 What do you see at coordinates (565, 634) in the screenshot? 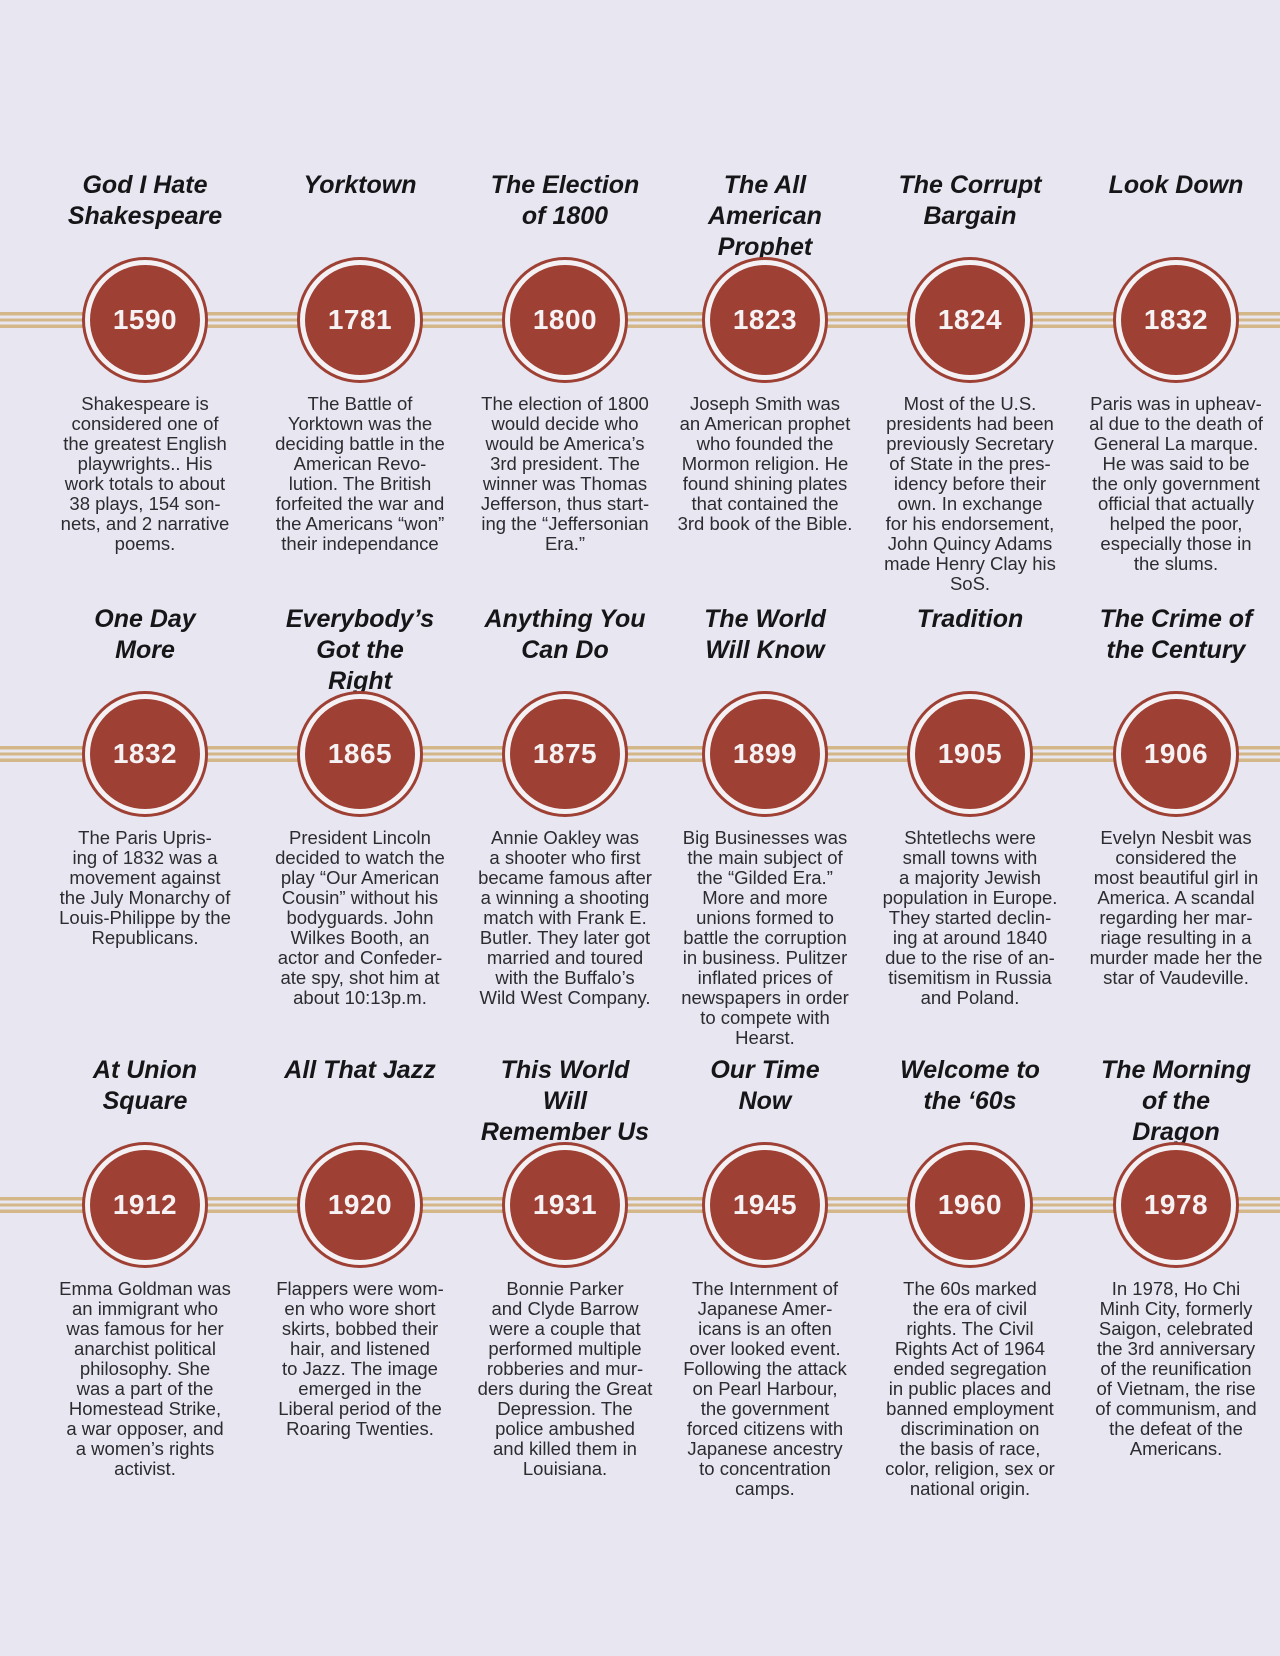
I see `event-title: Anything You Can Do` at bounding box center [565, 634].